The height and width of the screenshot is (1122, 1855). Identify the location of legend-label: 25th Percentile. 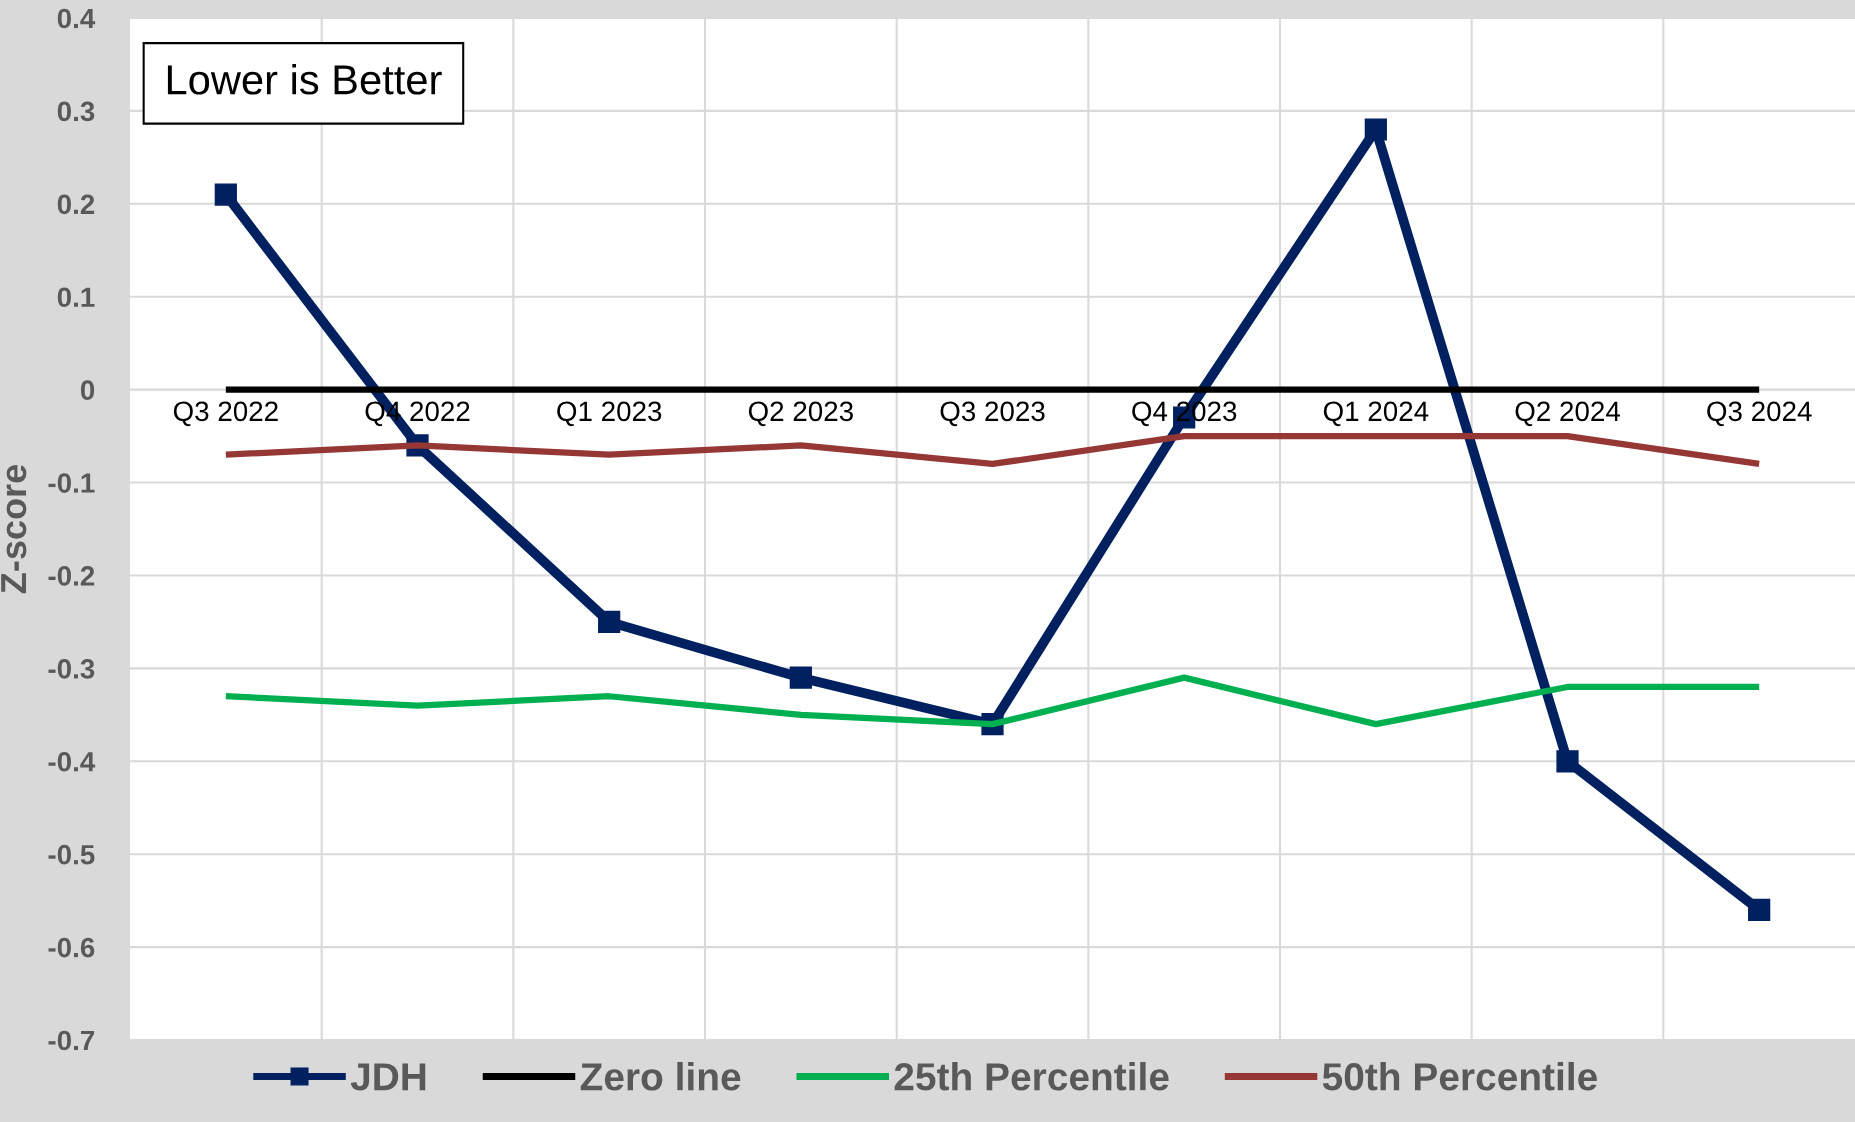
(1031, 1076).